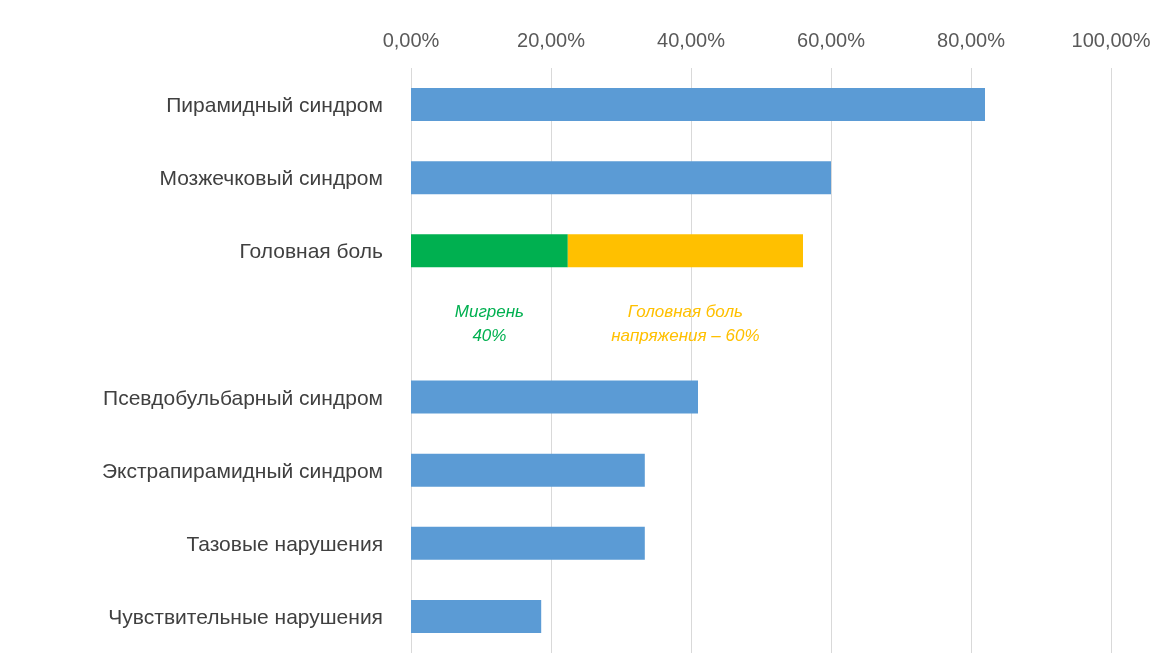 Image resolution: width=1174 pixels, height=653 pixels. What do you see at coordinates (551, 40) in the screenshot?
I see `x-tick-label: 20,00%` at bounding box center [551, 40].